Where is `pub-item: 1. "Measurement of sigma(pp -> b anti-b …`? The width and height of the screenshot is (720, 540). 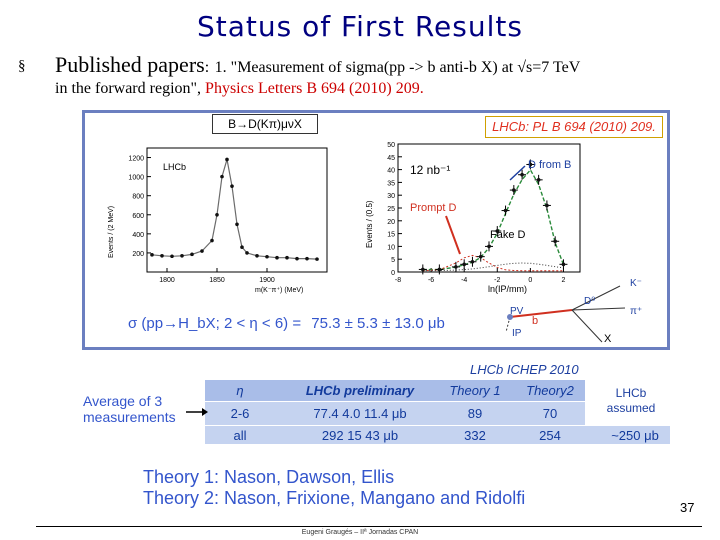
pub-item: 1. "Measurement of sigma(pp -> b anti-b … is located at coordinates (397, 67).